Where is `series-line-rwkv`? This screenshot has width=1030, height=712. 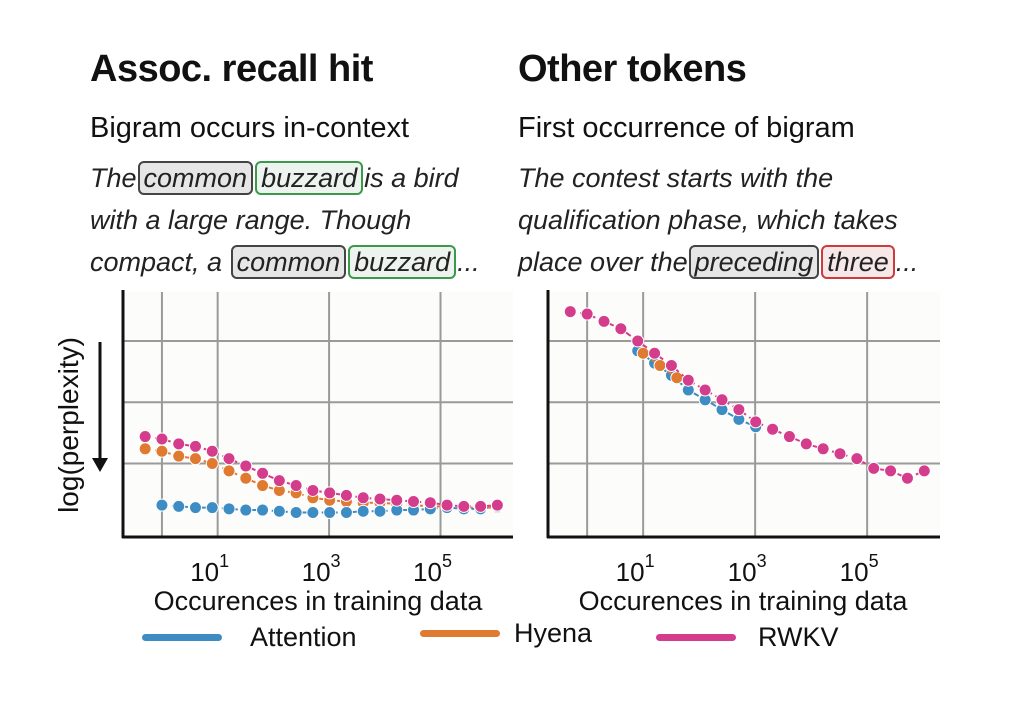 series-line-rwkv is located at coordinates (321, 471).